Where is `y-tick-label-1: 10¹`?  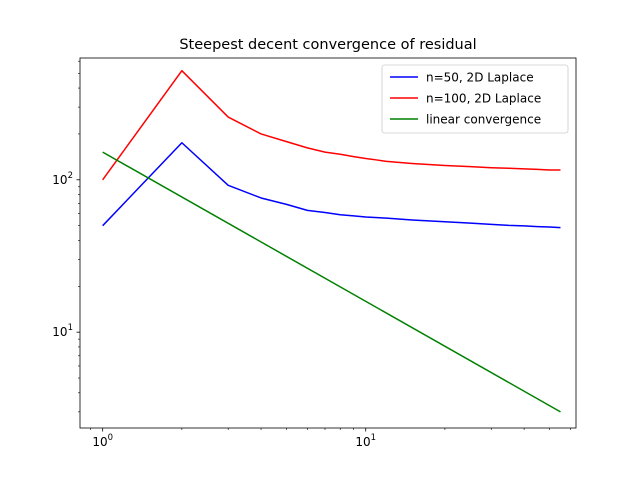
y-tick-label-1: 10¹ is located at coordinates (62, 331).